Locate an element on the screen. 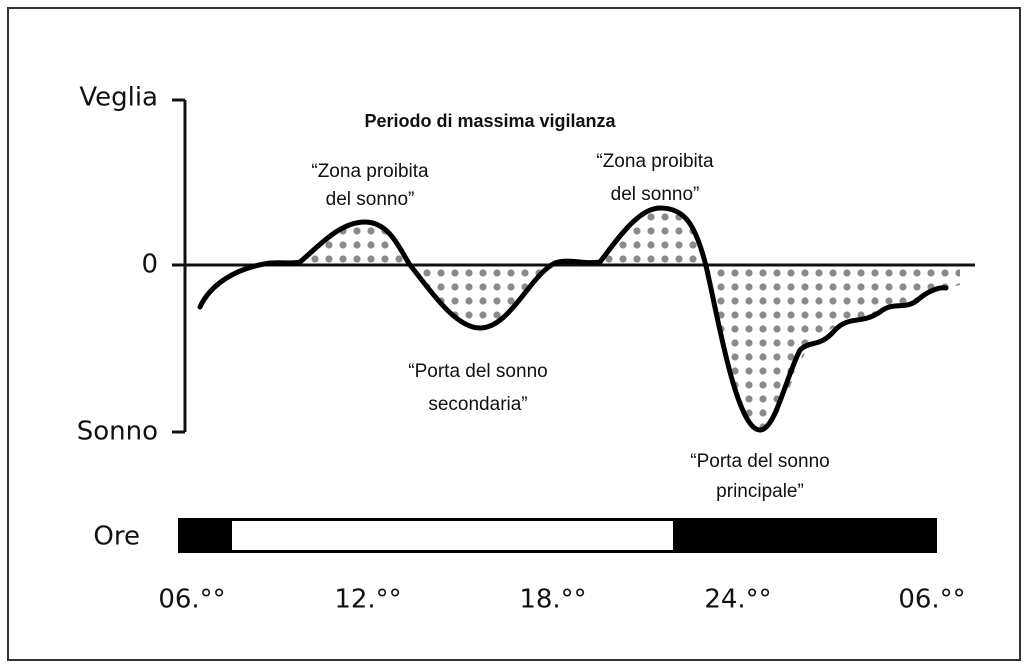 The image size is (1029, 668). hours-label: Ore is located at coordinates (116, 537).